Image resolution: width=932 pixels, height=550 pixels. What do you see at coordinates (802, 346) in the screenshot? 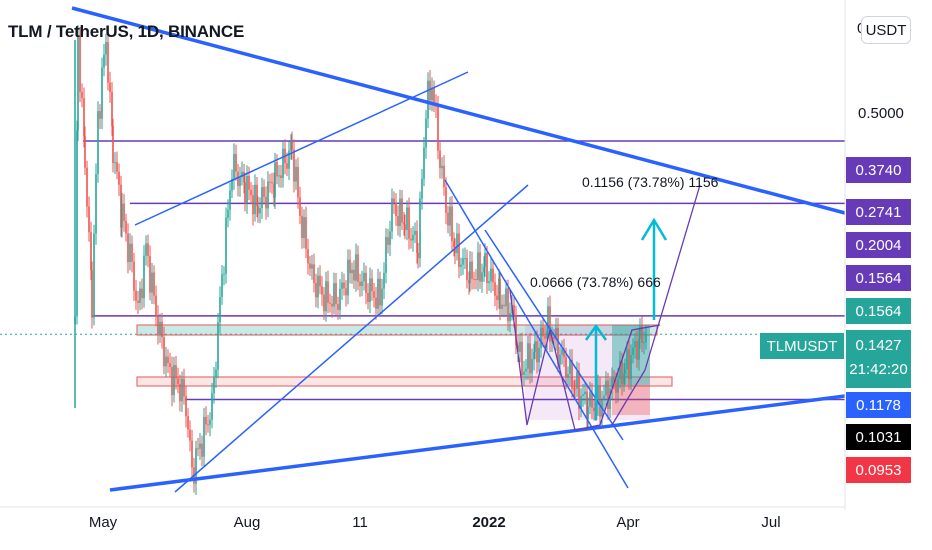
I see `symbol-tag: TLMUSDT` at bounding box center [802, 346].